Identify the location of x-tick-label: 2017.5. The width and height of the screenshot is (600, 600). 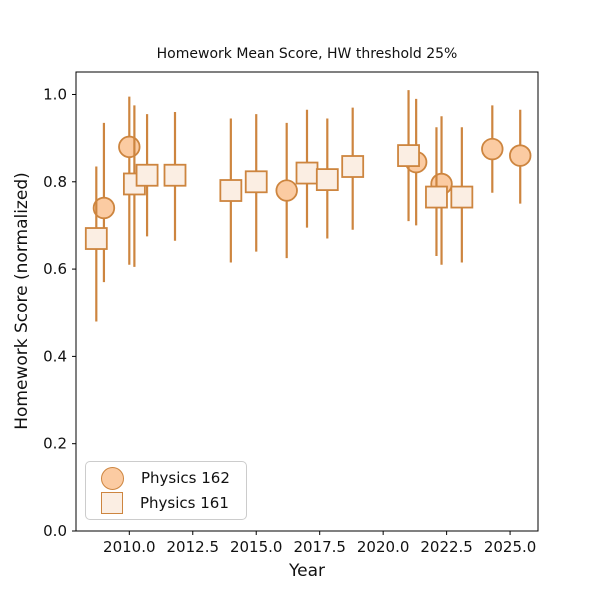
(319, 547).